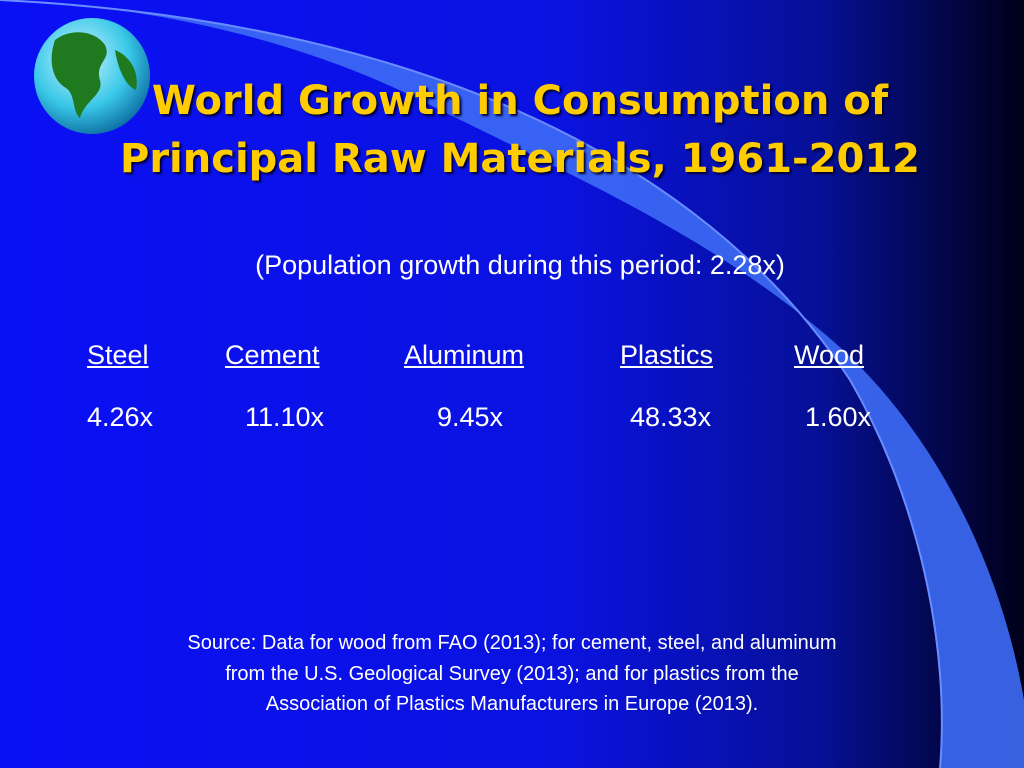 Image resolution: width=1024 pixels, height=768 pixels. Describe the element at coordinates (464, 355) in the screenshot. I see `column-header: Aluminum` at that location.